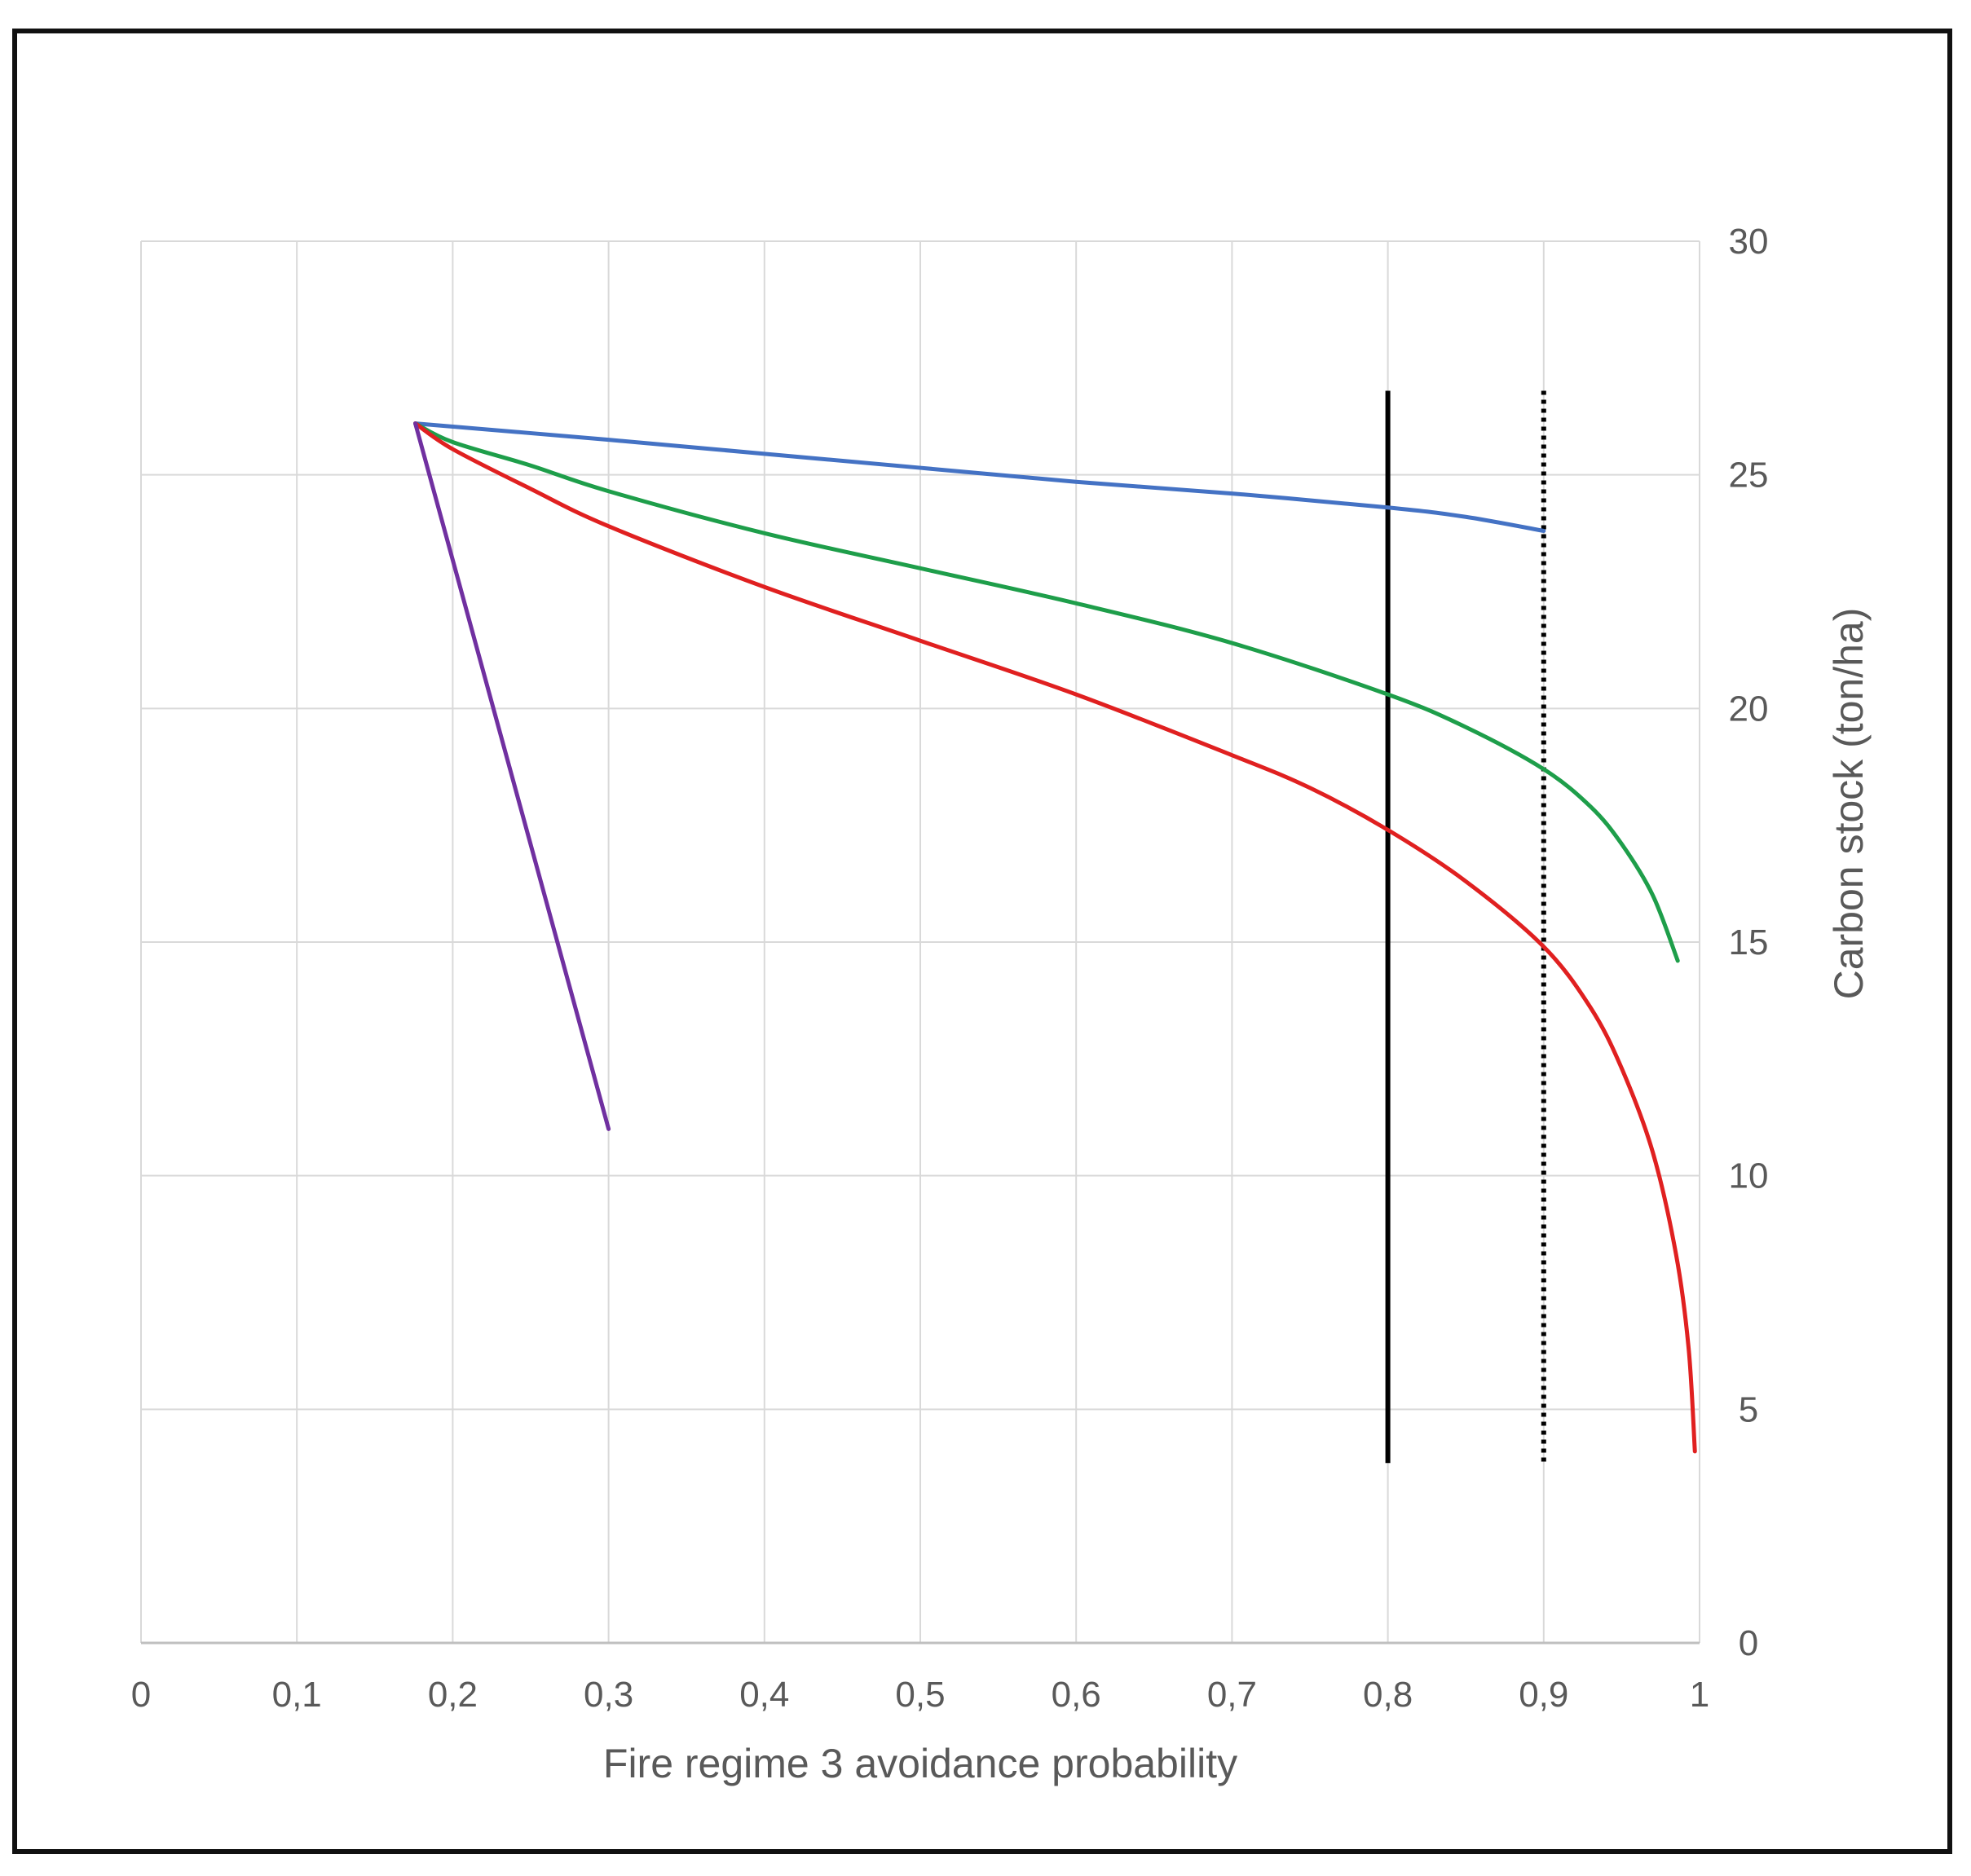 The image size is (1971, 1876). What do you see at coordinates (1465, 927) in the screenshot?
I see `reference-lines` at bounding box center [1465, 927].